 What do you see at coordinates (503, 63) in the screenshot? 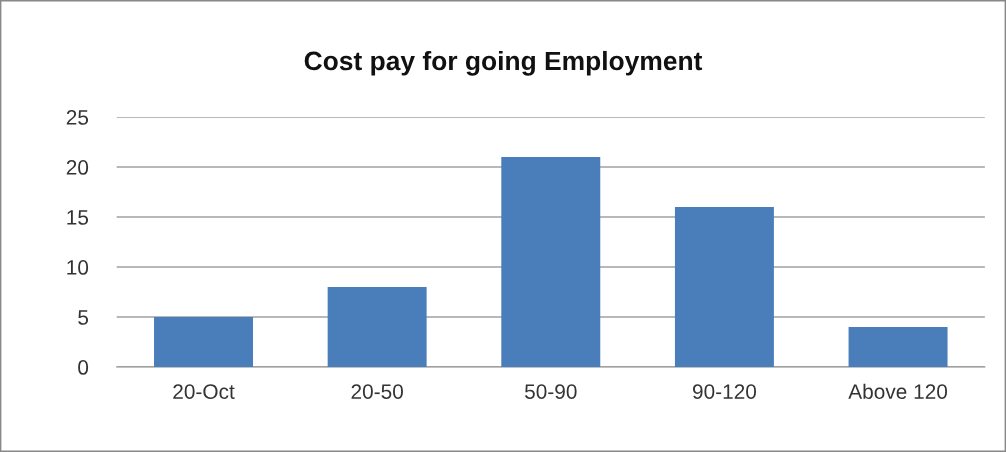
I see `chart-title: Cost pay for going Employment` at bounding box center [503, 63].